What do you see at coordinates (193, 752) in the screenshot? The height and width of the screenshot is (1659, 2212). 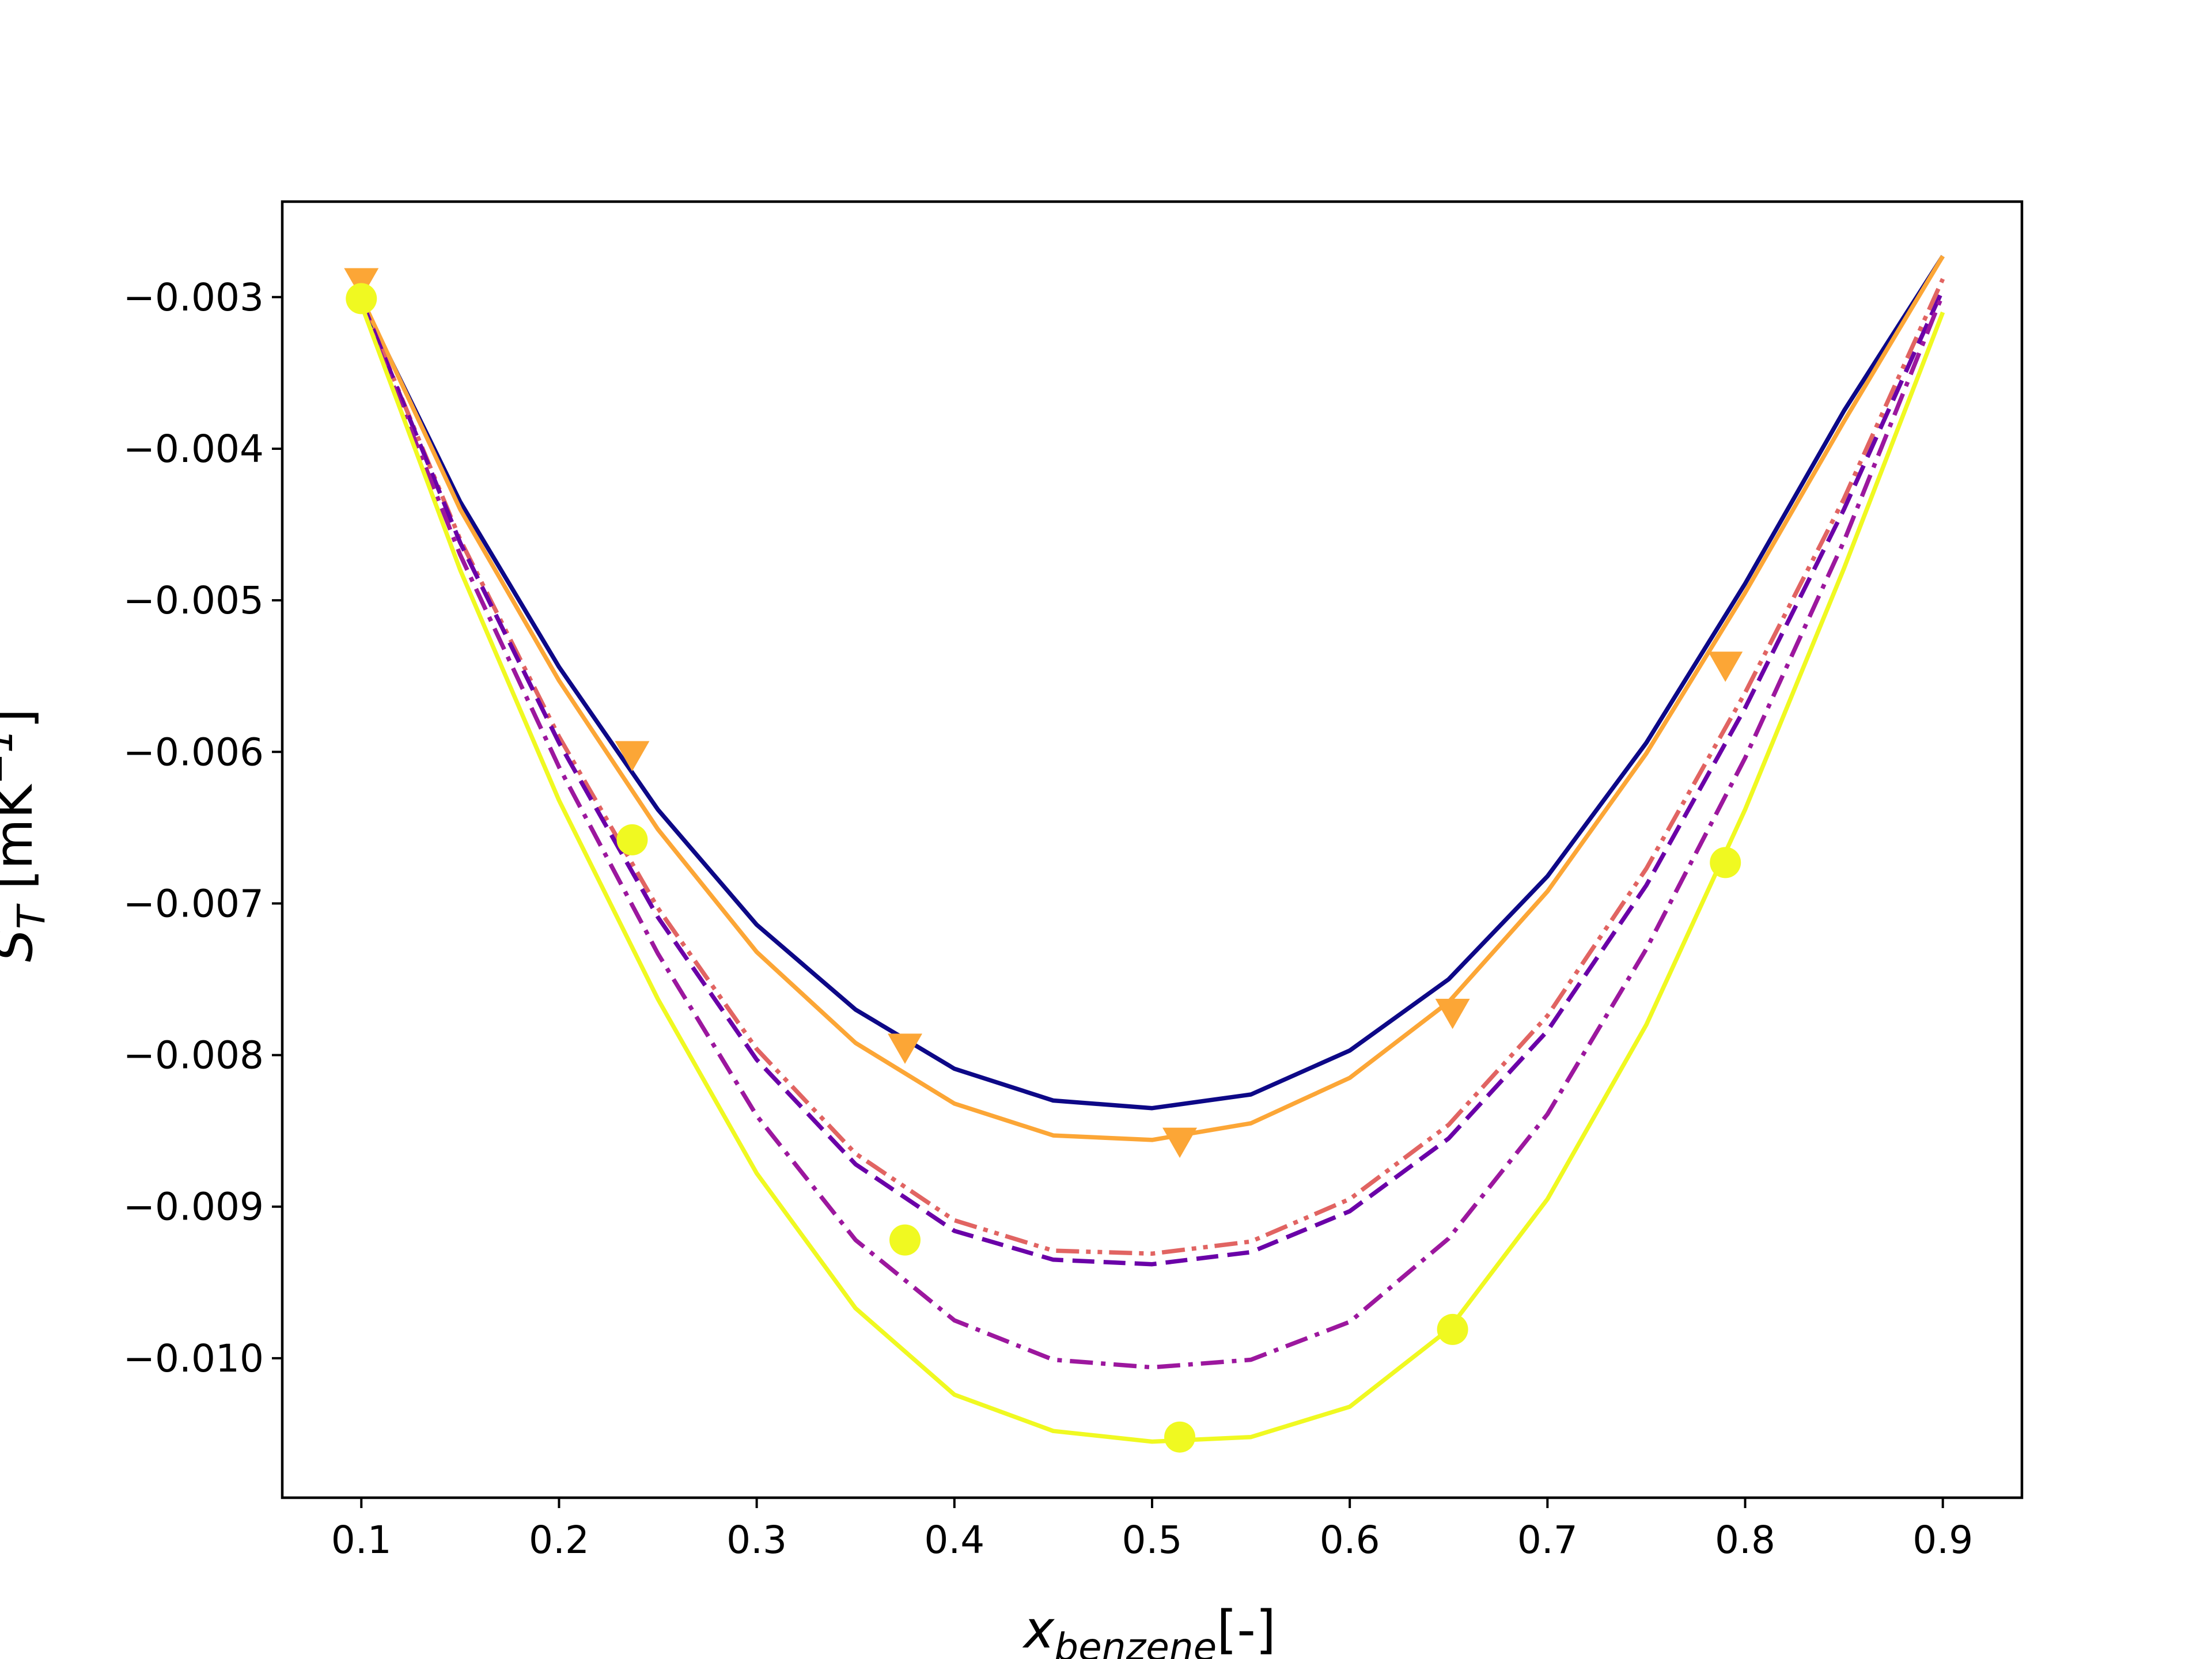 I see `y-tick-label: −0.006` at bounding box center [193, 752].